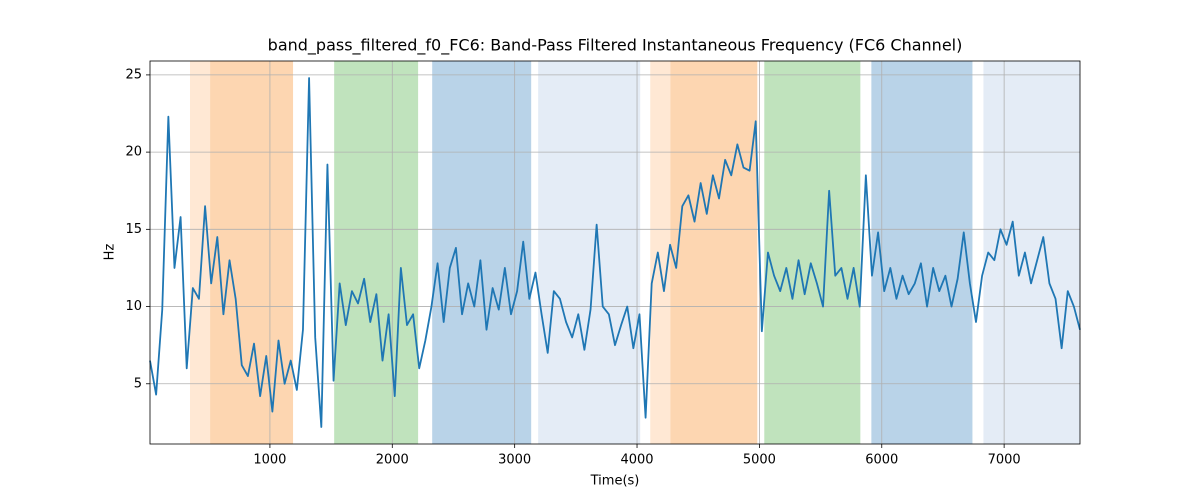  I want to click on x-tick-label: 4000, so click(636, 460).